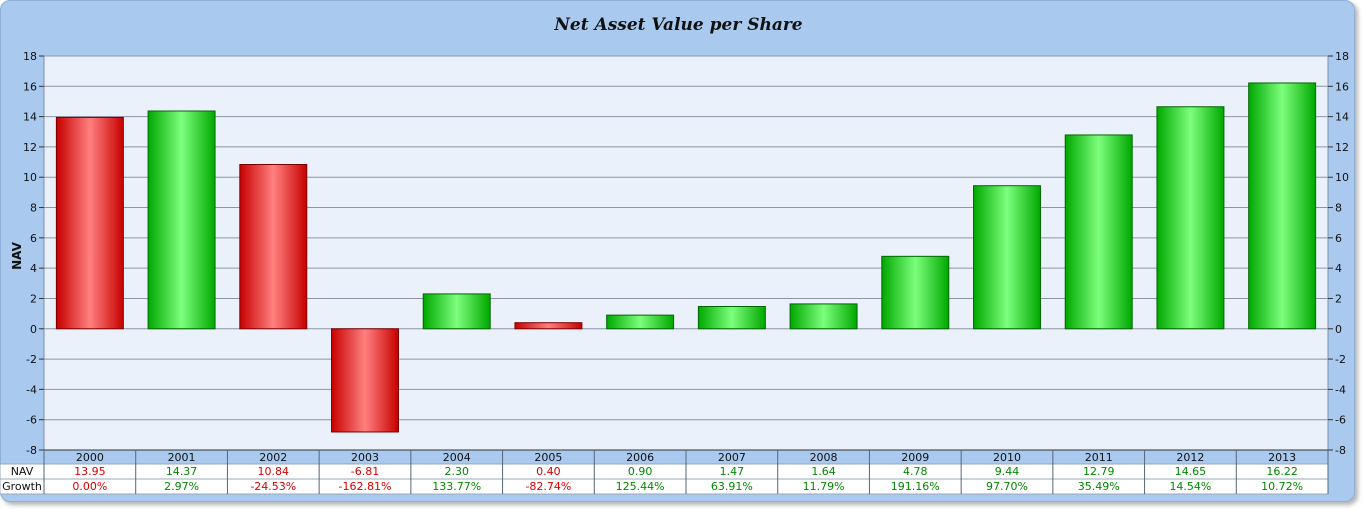 The width and height of the screenshot is (1362, 509). Describe the element at coordinates (1282, 486) in the screenshot. I see `growth-cell: 10.72%` at that location.